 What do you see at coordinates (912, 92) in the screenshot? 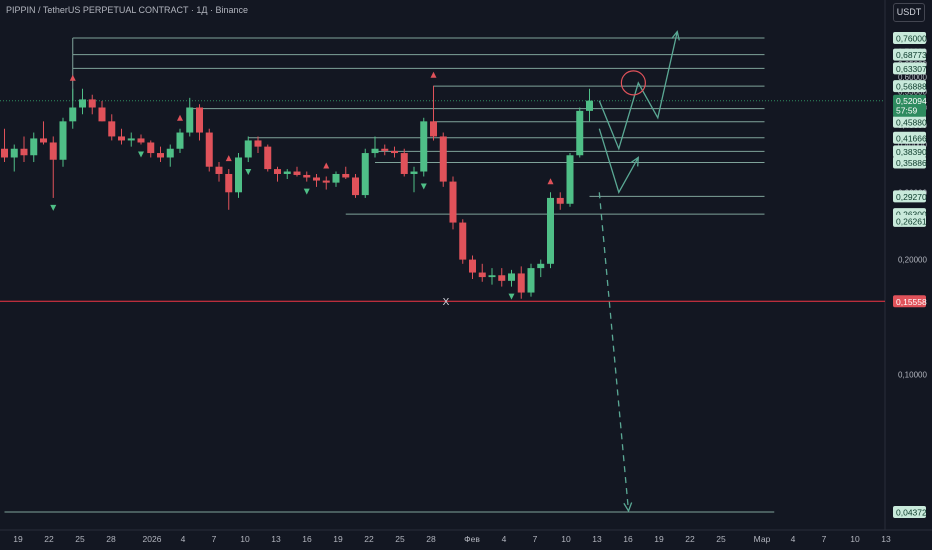
I see `y-tick-label-6: 0,55000` at bounding box center [912, 92].